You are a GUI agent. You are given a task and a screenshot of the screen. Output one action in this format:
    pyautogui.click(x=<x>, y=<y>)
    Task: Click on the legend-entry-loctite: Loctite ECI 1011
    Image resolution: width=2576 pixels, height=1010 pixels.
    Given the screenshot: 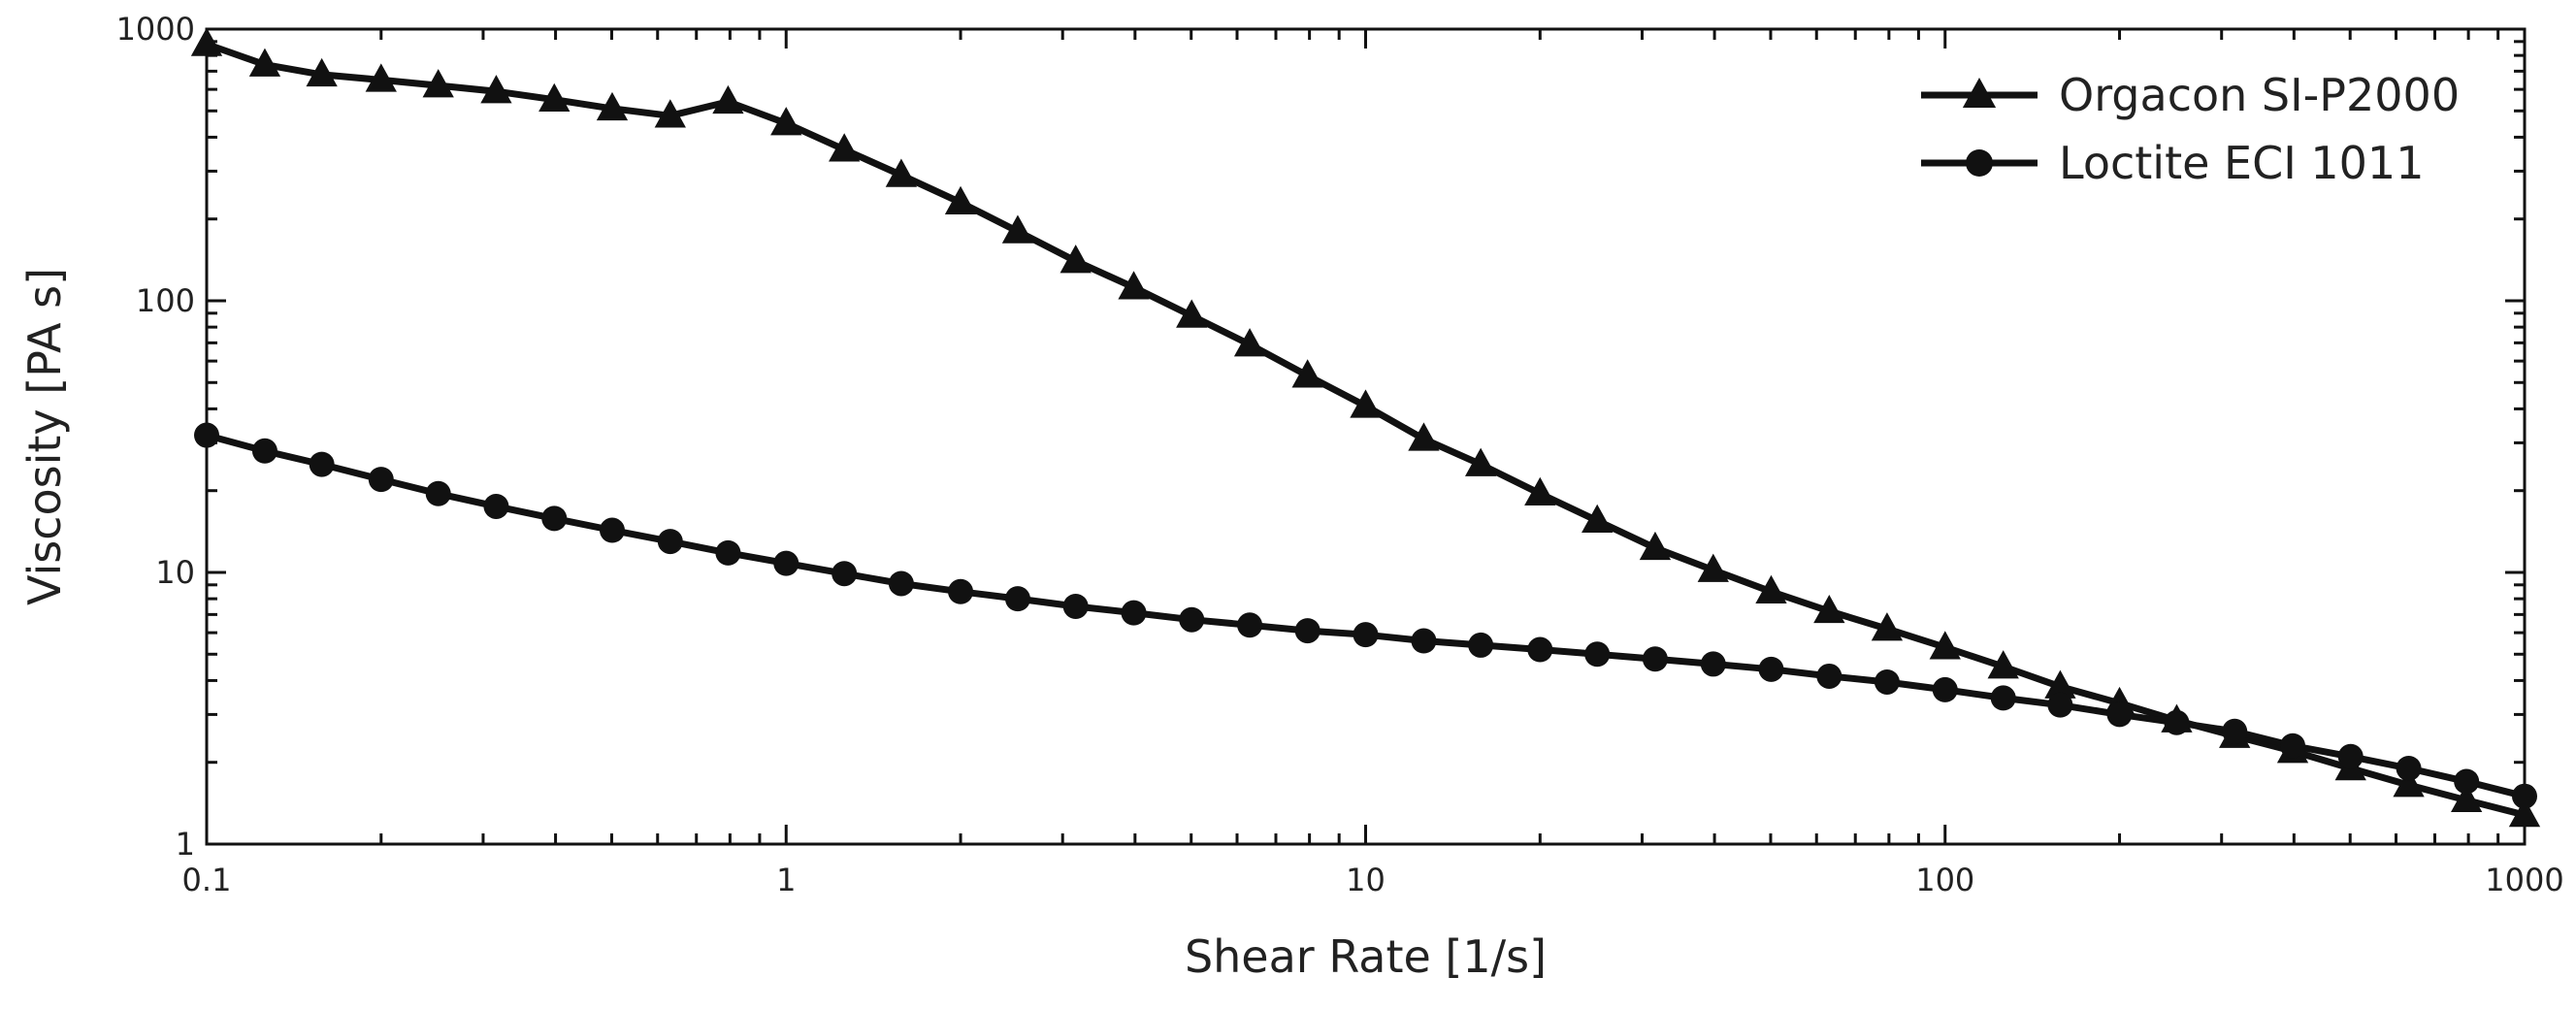 What is the action you would take?
    pyautogui.click(x=2172, y=163)
    